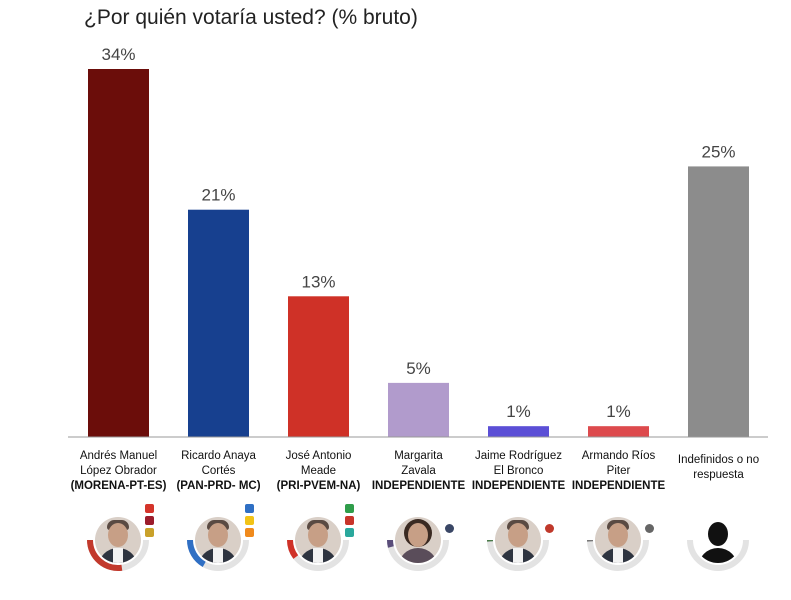  Describe the element at coordinates (218, 486) in the screenshot. I see `category-party: (PAN-PRD- MC)` at that location.